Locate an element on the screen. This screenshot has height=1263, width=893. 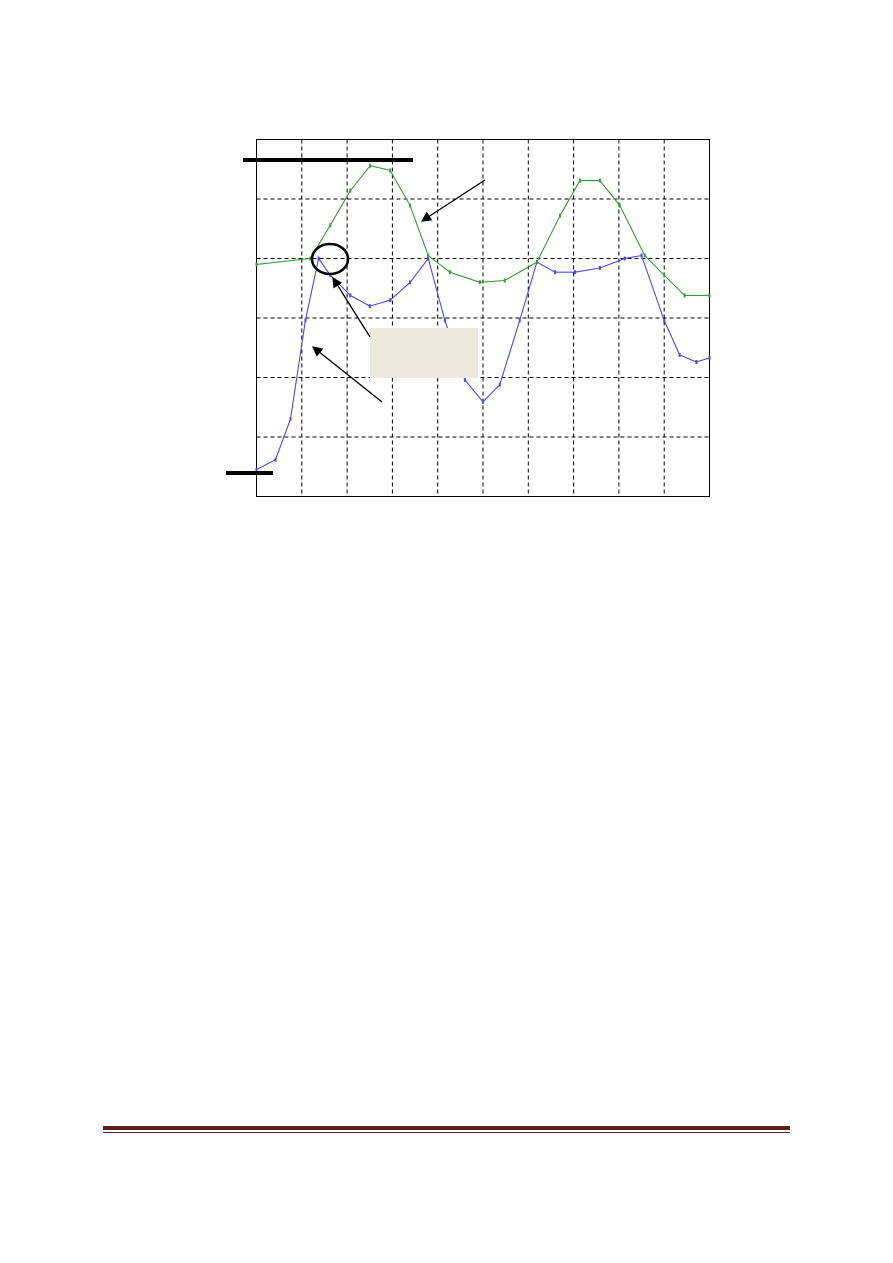
grid is located at coordinates (483, 318).